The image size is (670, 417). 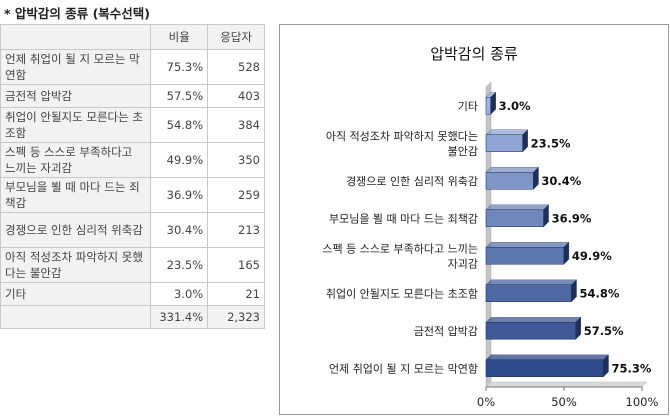 What do you see at coordinates (179, 230) in the screenshot?
I see `row-ratio: 30.4%` at bounding box center [179, 230].